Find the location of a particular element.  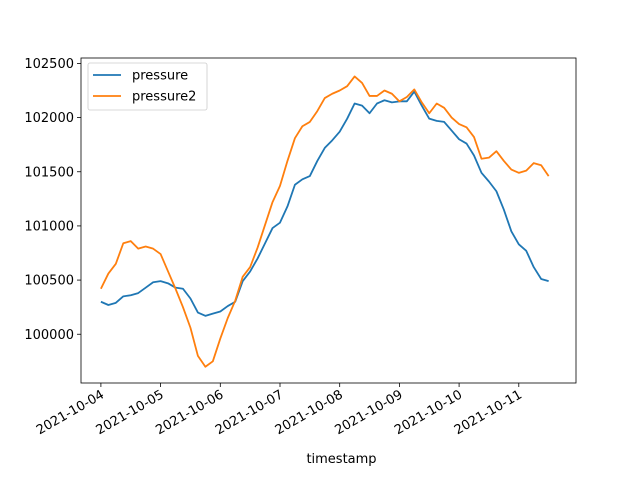

legend-label-pressure: pressure is located at coordinates (160, 76).